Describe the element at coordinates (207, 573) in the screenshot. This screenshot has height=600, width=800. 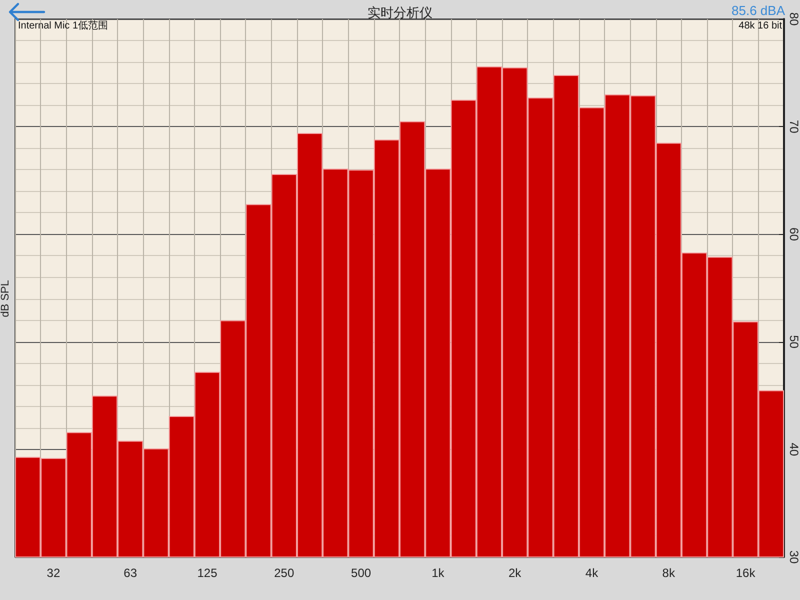
I see `x-tick-label: 125` at that location.